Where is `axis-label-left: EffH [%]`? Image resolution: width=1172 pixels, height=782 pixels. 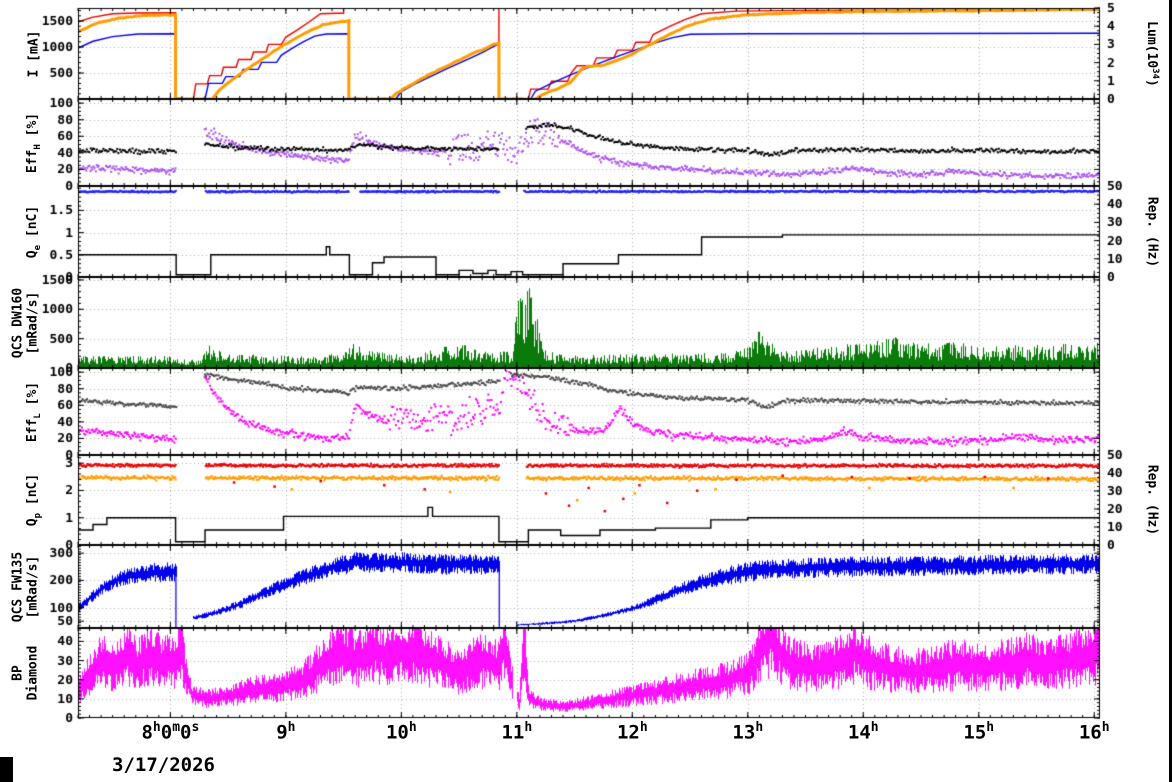 axis-label-left: EffH [%] is located at coordinates (34, 142).